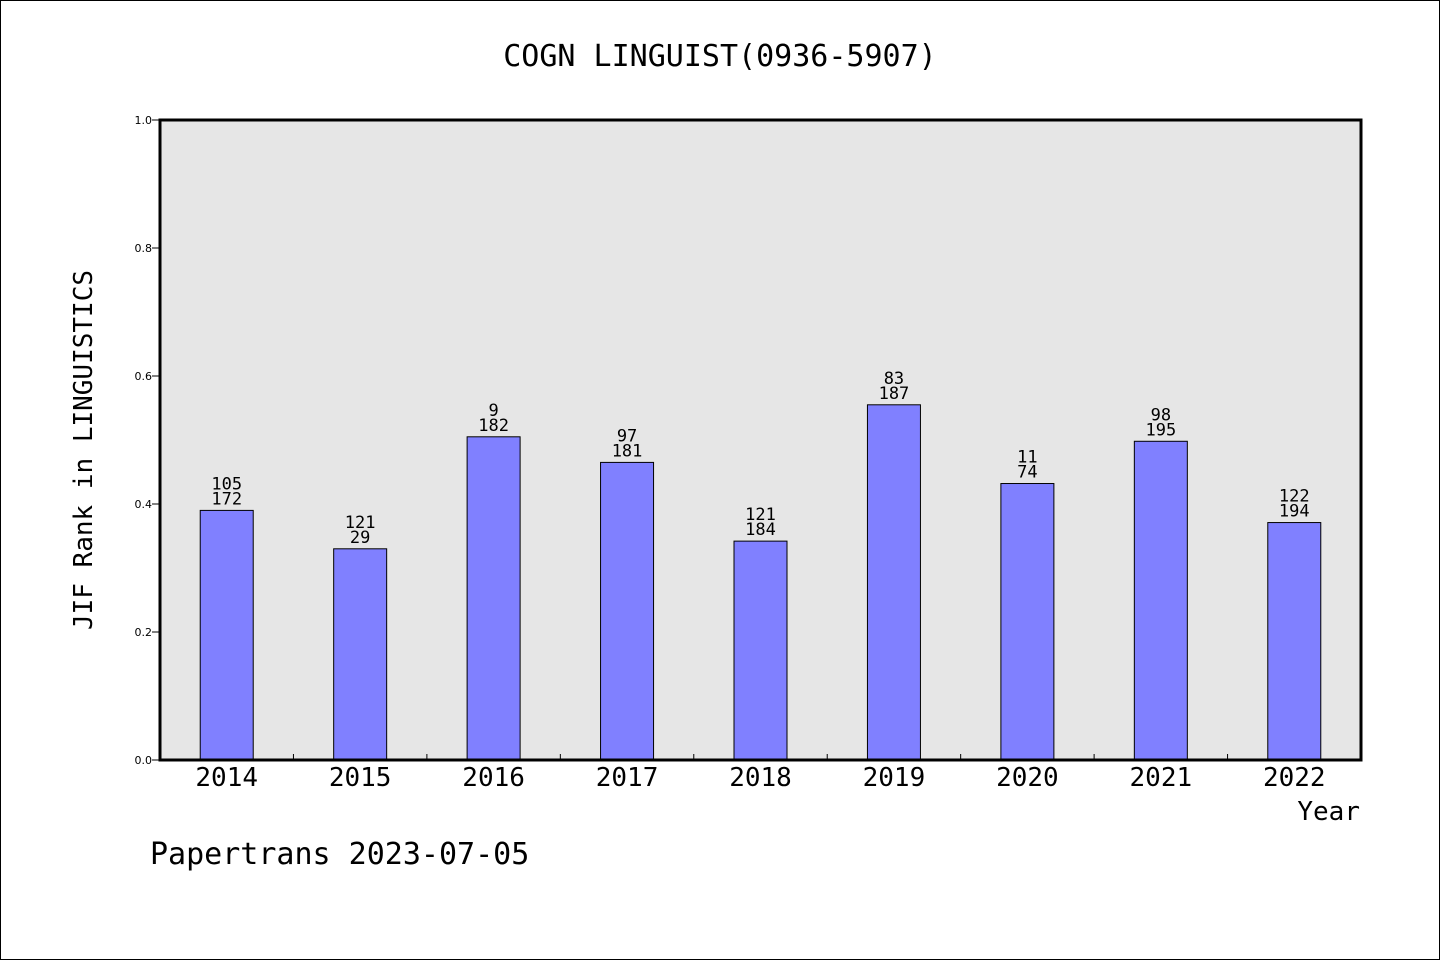 The image size is (1440, 960). Describe the element at coordinates (760, 650) in the screenshot. I see `bar-2018` at that location.